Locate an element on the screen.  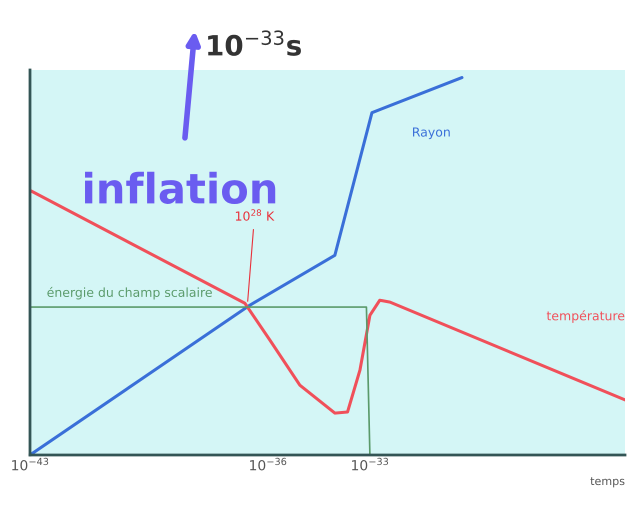
annotation: inflation is located at coordinates (180, 188).